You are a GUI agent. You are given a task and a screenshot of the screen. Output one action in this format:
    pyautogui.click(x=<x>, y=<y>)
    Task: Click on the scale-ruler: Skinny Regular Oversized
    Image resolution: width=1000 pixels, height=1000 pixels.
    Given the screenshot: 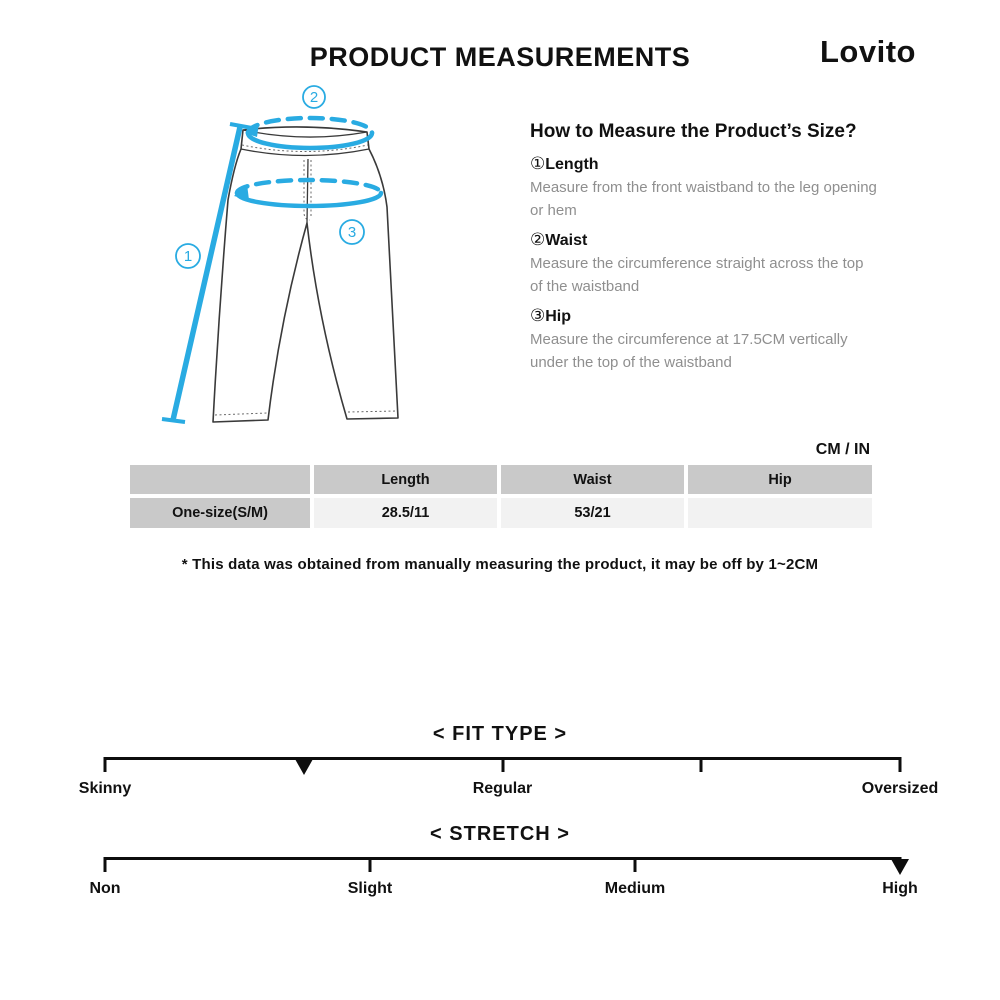 What is the action you would take?
    pyautogui.click(x=508, y=787)
    